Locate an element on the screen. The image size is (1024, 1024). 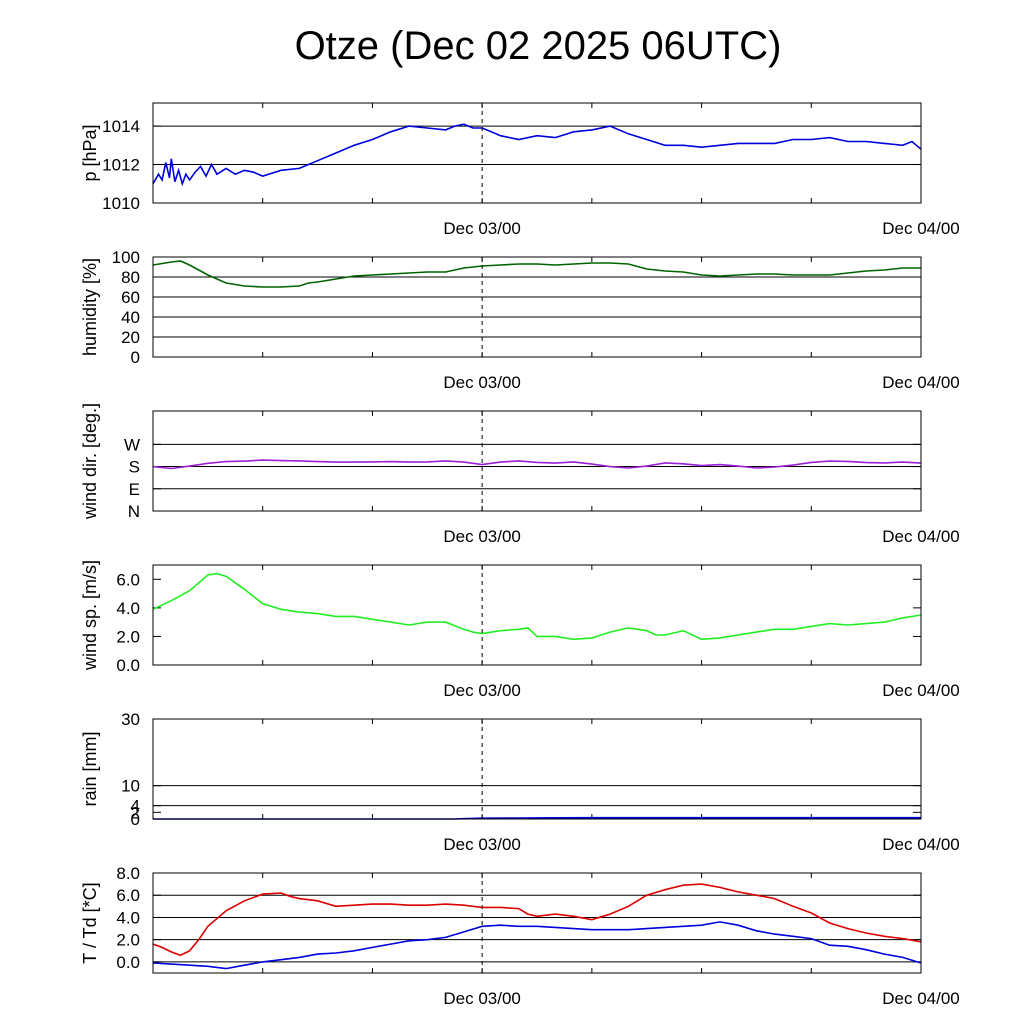
y-tick-label: S is located at coordinates (134, 467).